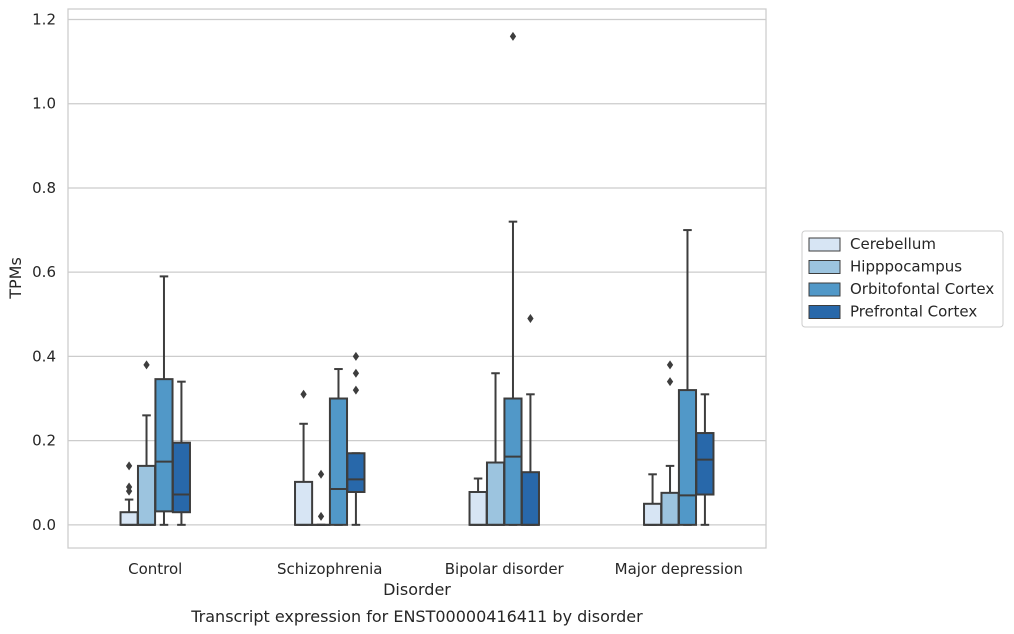 The width and height of the screenshot is (1014, 634). What do you see at coordinates (44, 188) in the screenshot?
I see `y-tick-label: 0.8` at bounding box center [44, 188].